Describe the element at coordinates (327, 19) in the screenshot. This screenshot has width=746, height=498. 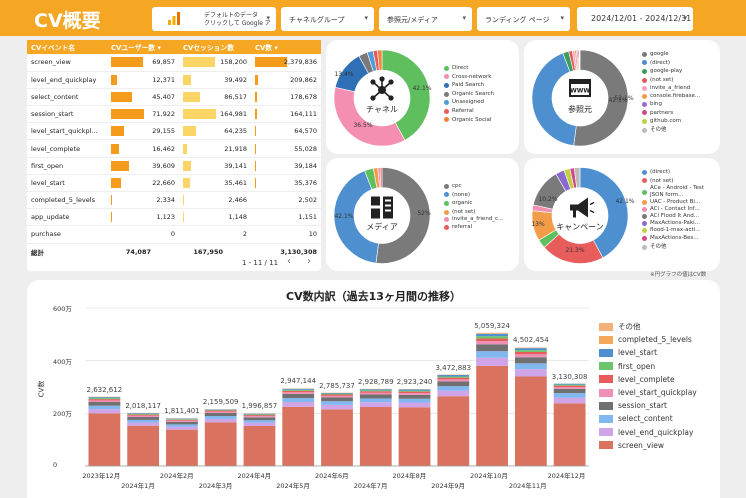
I see `channel-filter: チャネルグループ ▾` at that location.